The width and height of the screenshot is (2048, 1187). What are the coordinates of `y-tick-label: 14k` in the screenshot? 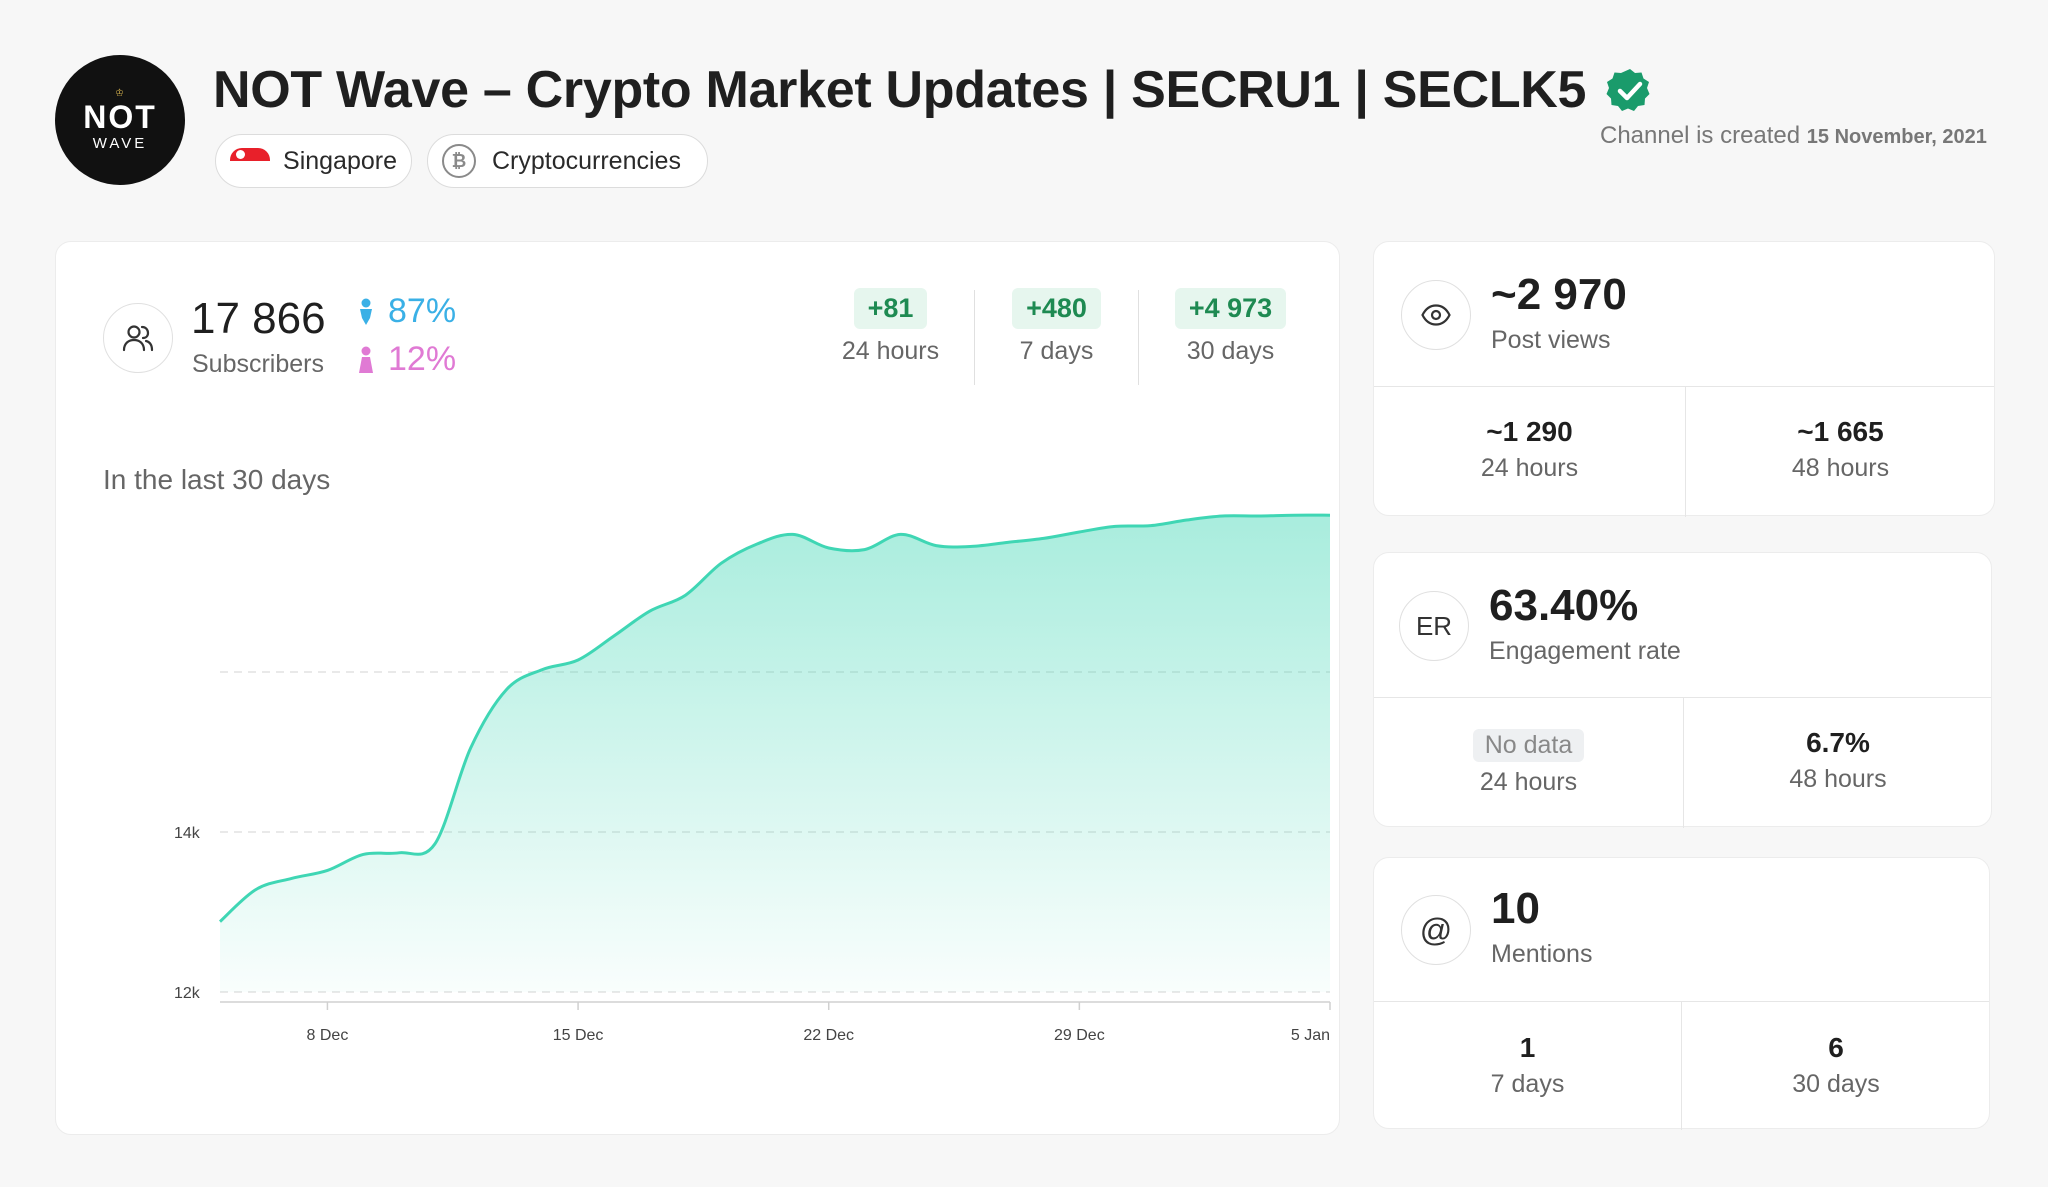 It's located at (187, 833).